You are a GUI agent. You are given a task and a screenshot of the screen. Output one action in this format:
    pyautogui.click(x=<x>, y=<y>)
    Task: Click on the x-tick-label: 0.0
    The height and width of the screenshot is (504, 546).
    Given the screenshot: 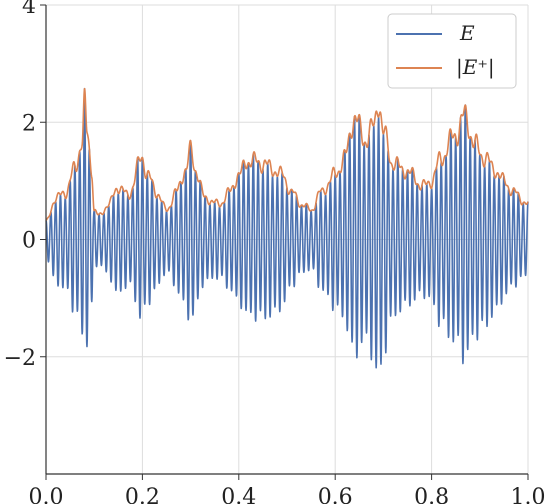 What is the action you would take?
    pyautogui.click(x=46, y=494)
    